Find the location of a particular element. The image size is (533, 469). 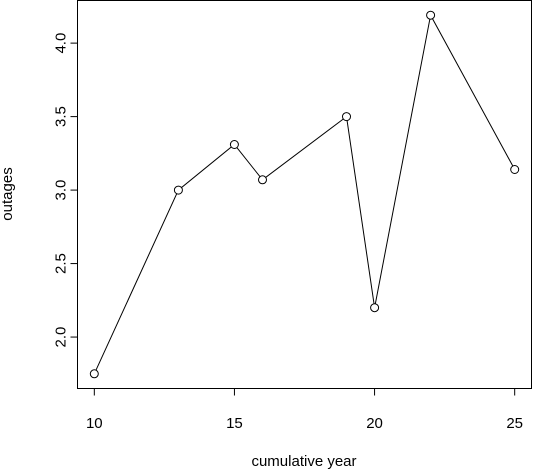

x-tick-label: 20 is located at coordinates (374, 423).